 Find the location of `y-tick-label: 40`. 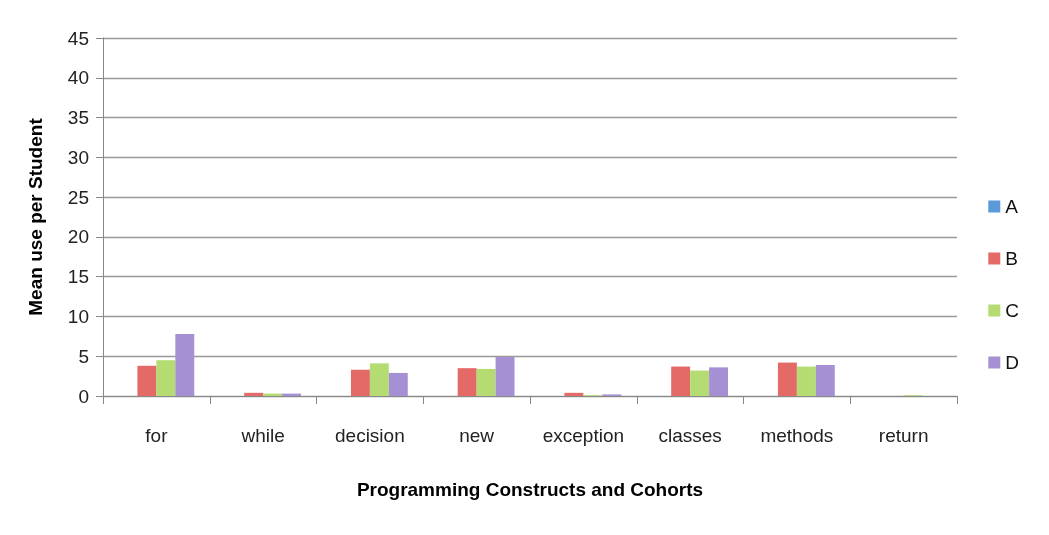

y-tick-label: 40 is located at coordinates (78, 78).